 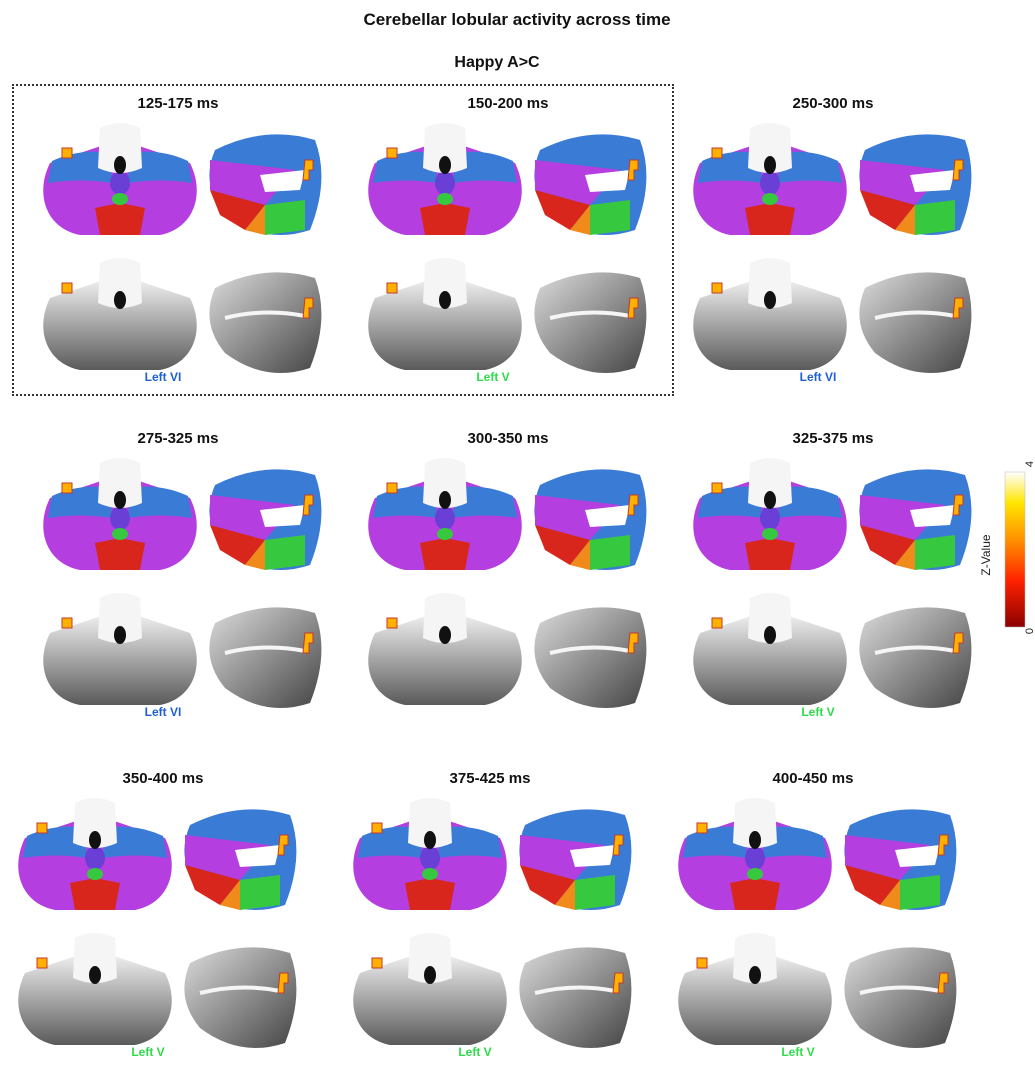 I want to click on panel-time-label: 300-350 ms, so click(x=508, y=438).